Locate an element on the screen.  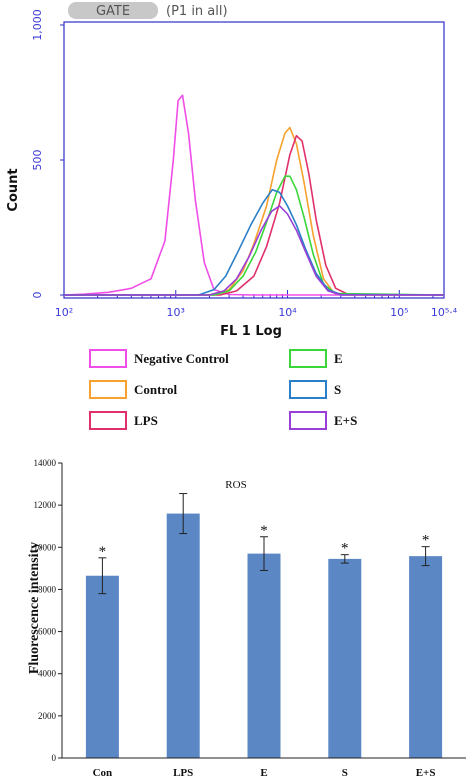
flow-x-tick-label: 10⁴ is located at coordinates (287, 312).